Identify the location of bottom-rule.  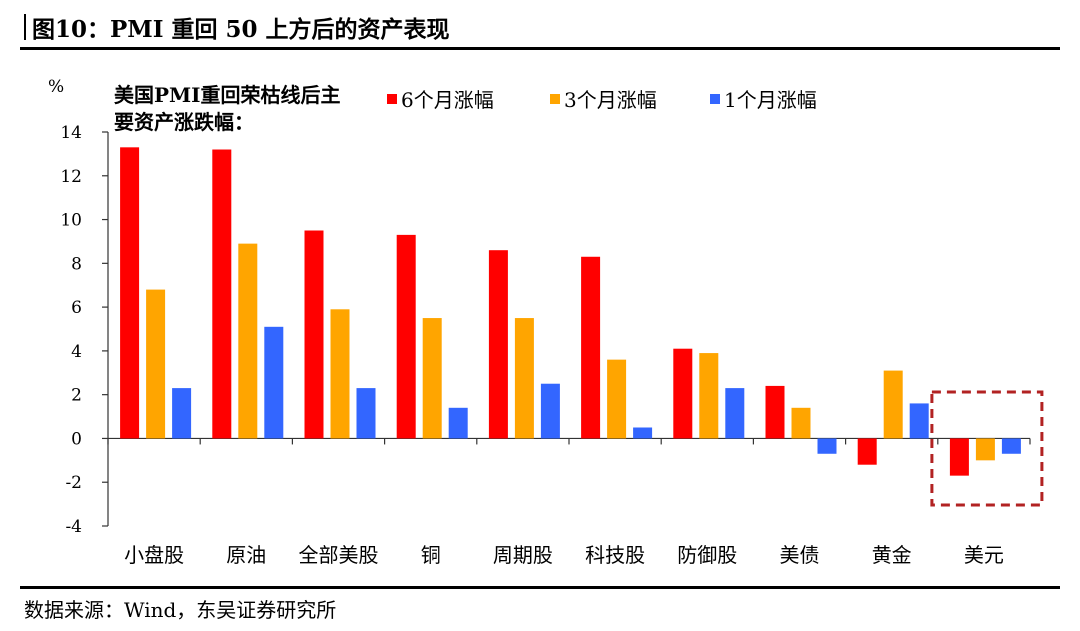
(540, 587).